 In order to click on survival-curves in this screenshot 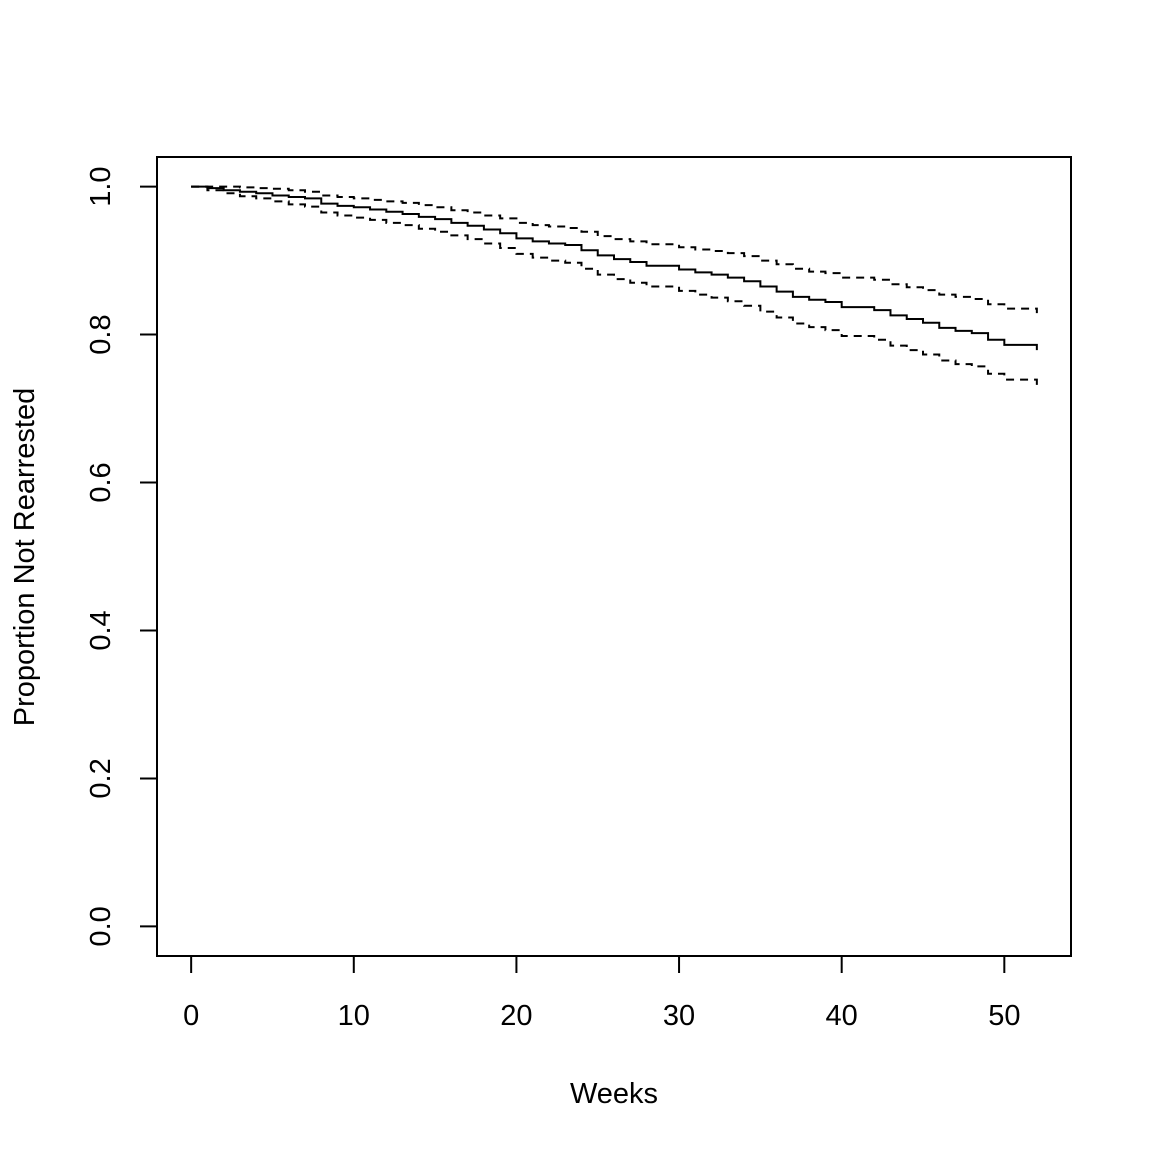, I will do `click(614, 285)`.